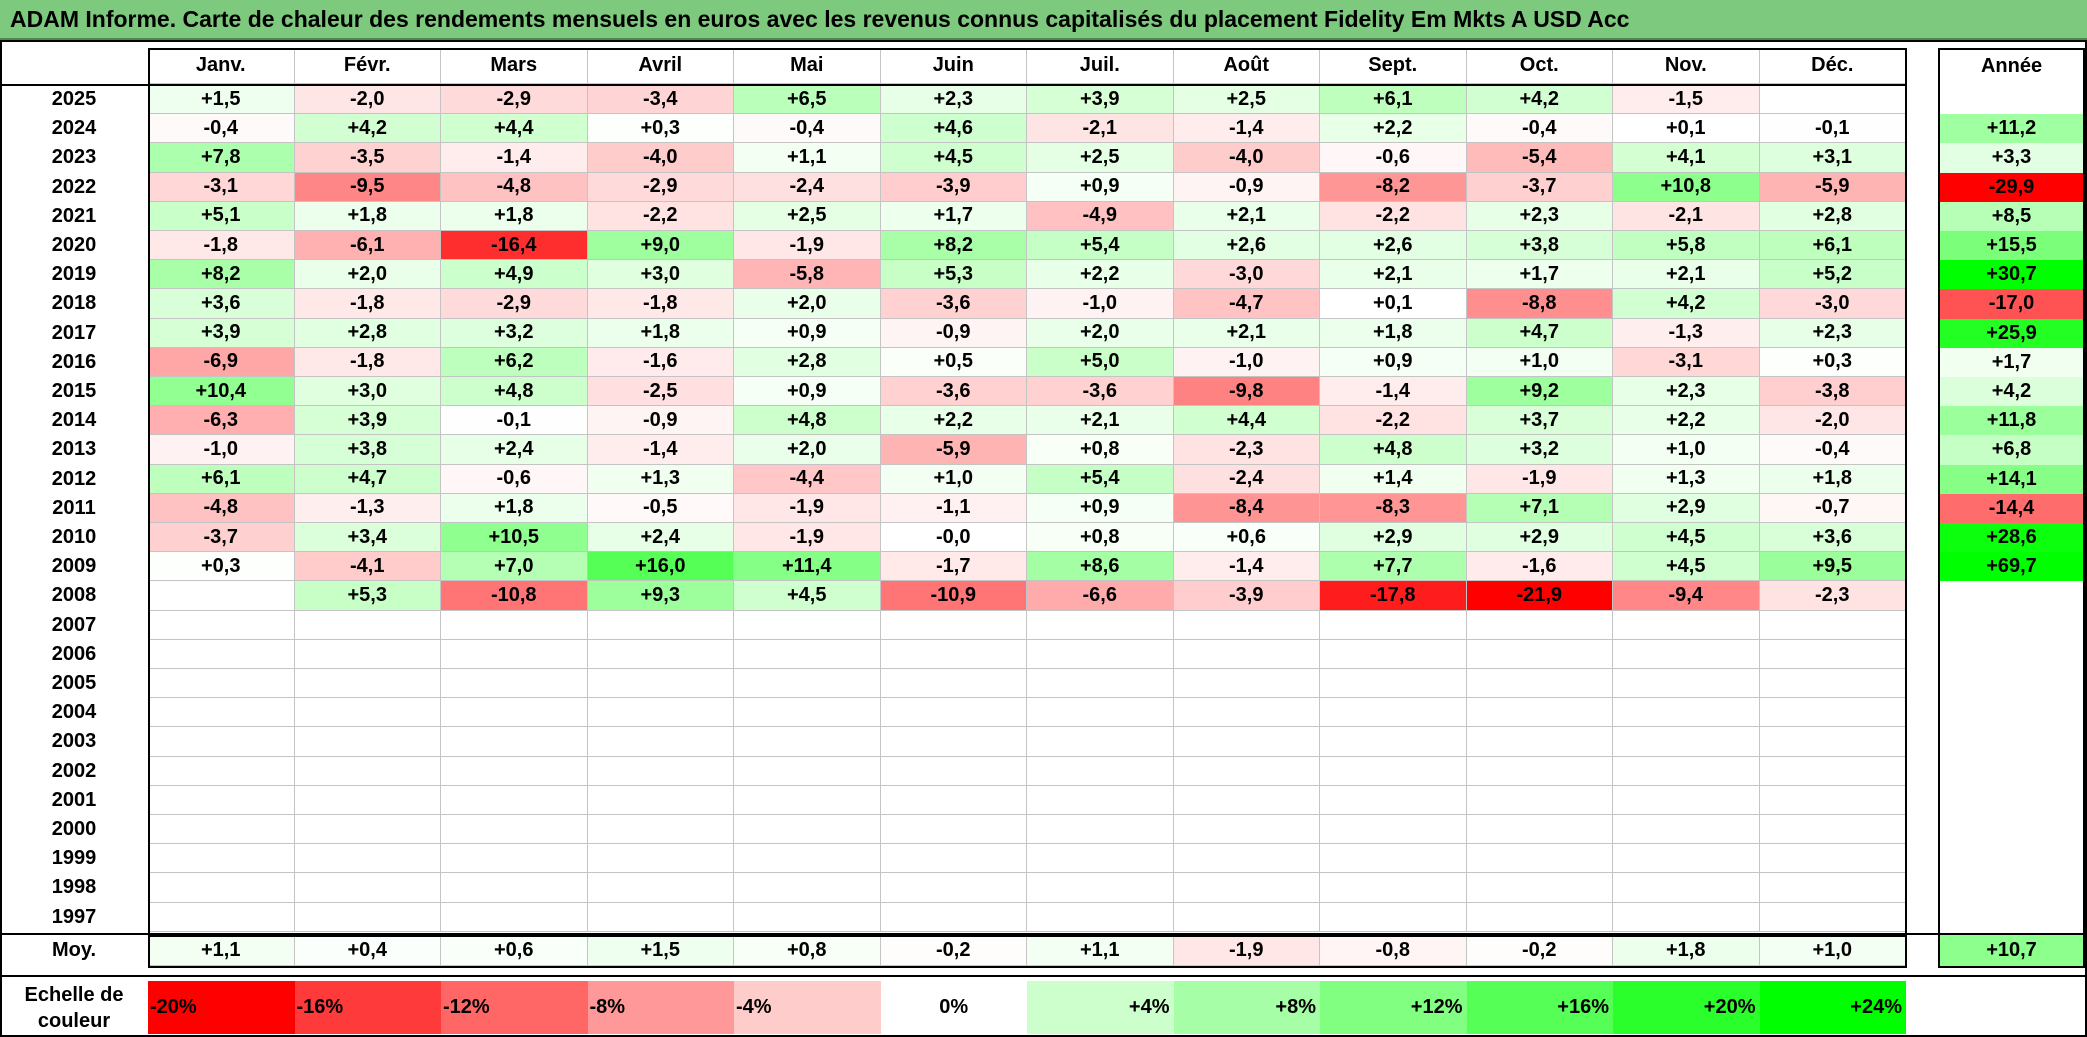  Describe the element at coordinates (1686, 333) in the screenshot. I see `heatmap-cell: -1,3` at that location.